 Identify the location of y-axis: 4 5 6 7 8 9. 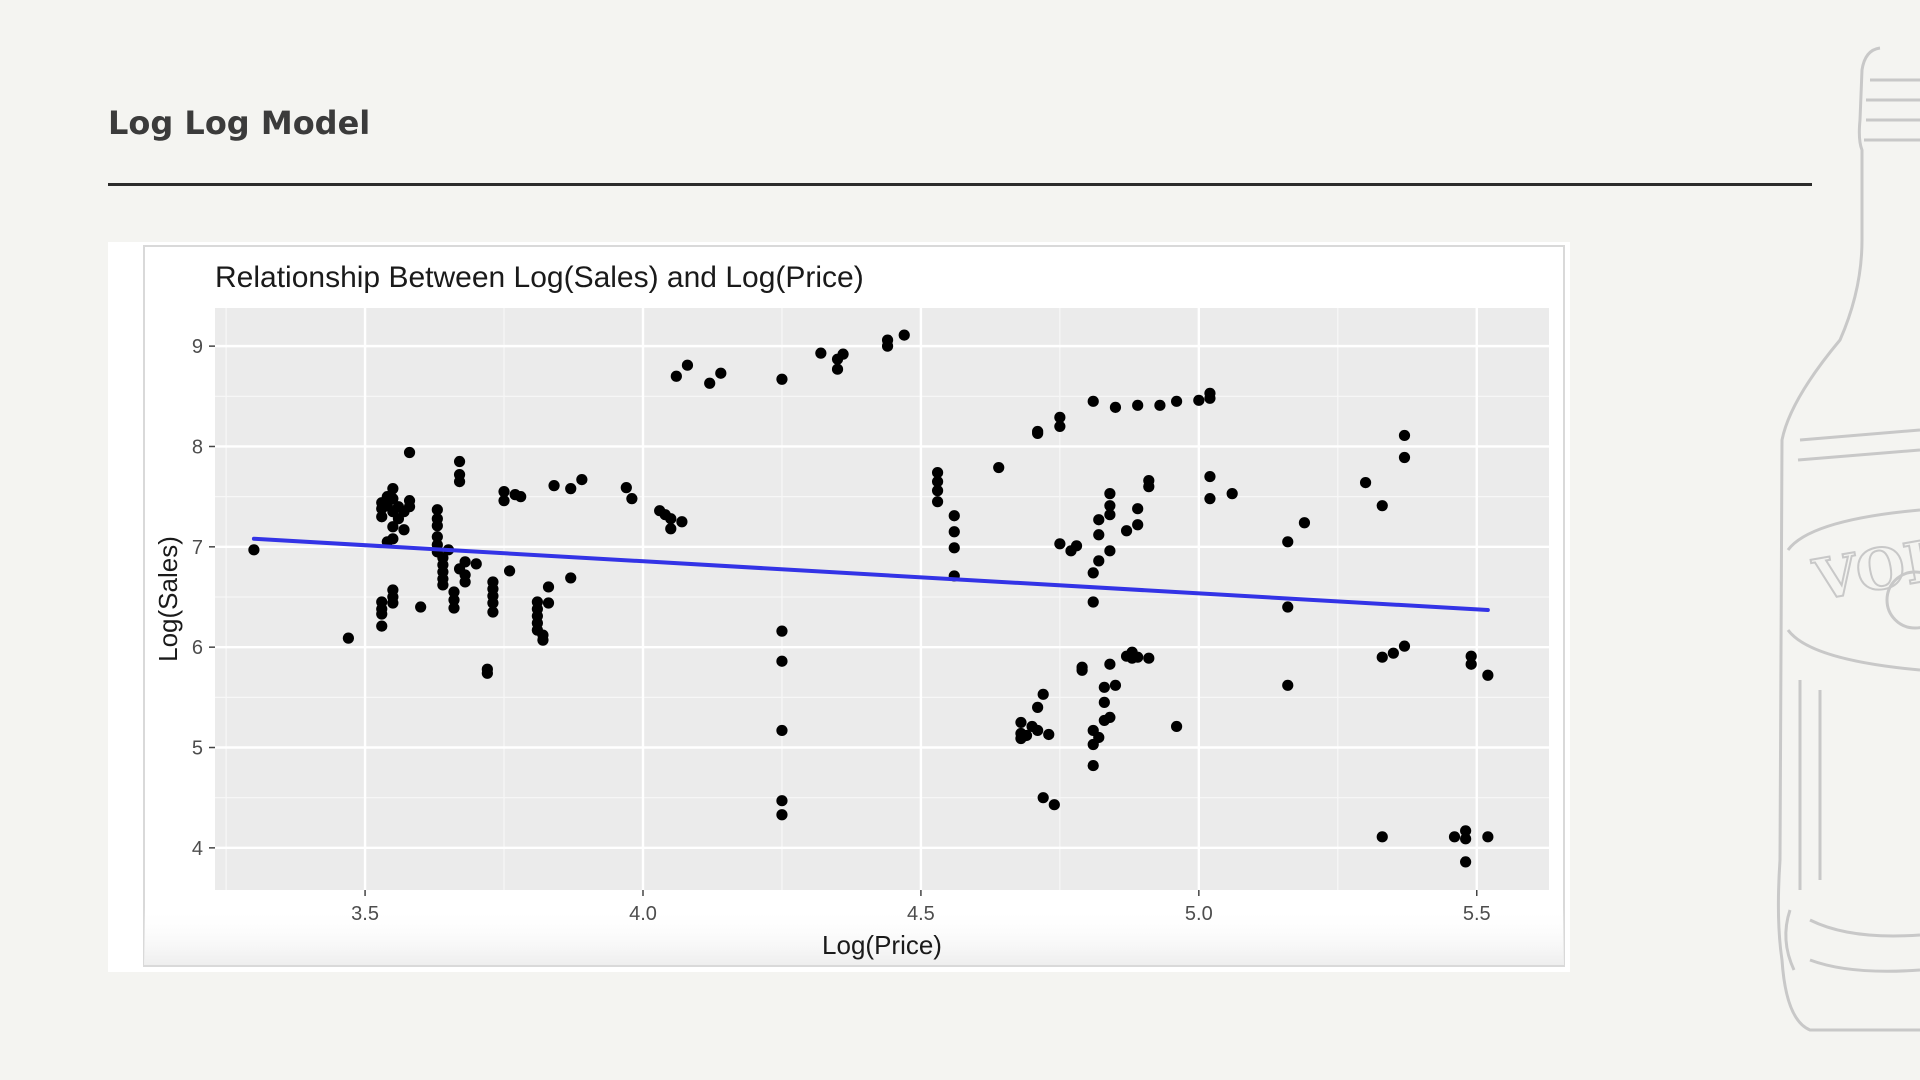
(203, 598).